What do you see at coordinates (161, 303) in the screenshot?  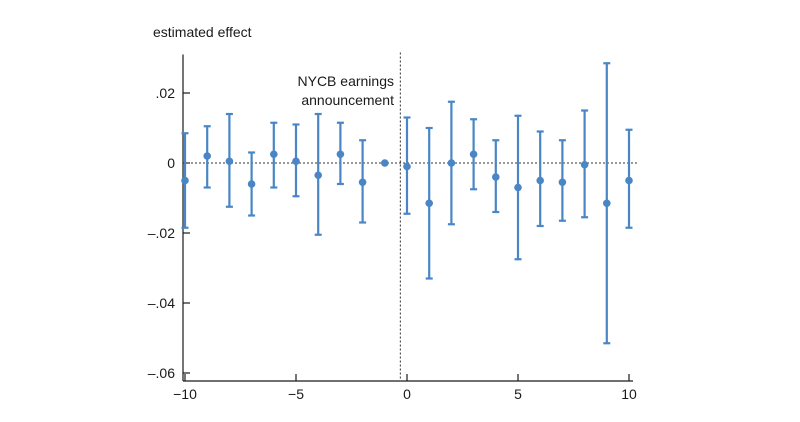 I see `y-tick-label: –.04` at bounding box center [161, 303].